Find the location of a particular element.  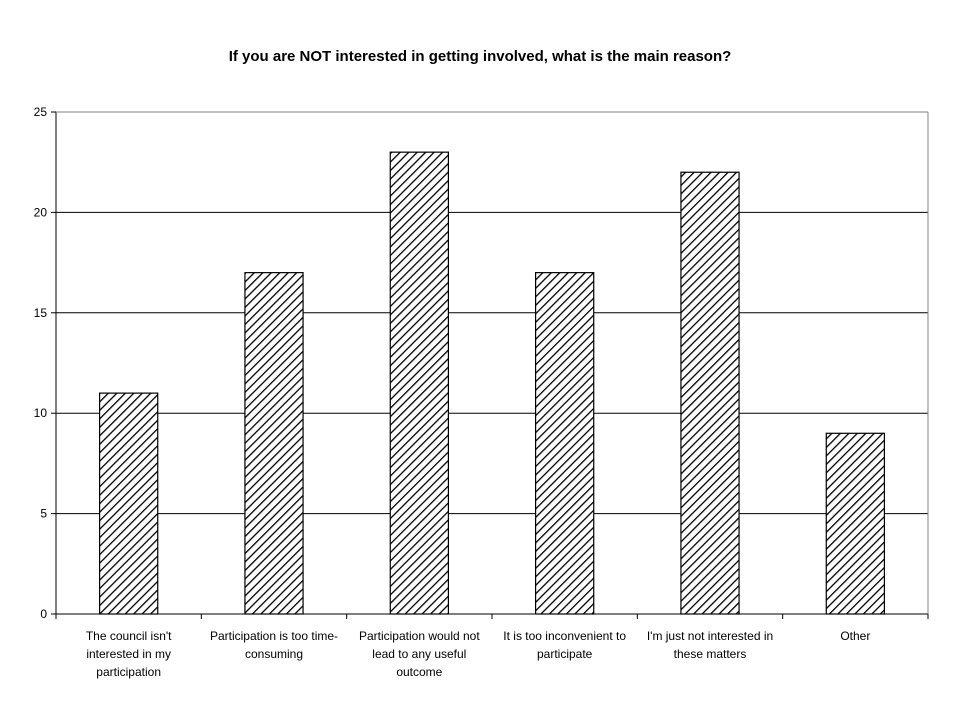

y-tick-label: 5 is located at coordinates (43, 514).